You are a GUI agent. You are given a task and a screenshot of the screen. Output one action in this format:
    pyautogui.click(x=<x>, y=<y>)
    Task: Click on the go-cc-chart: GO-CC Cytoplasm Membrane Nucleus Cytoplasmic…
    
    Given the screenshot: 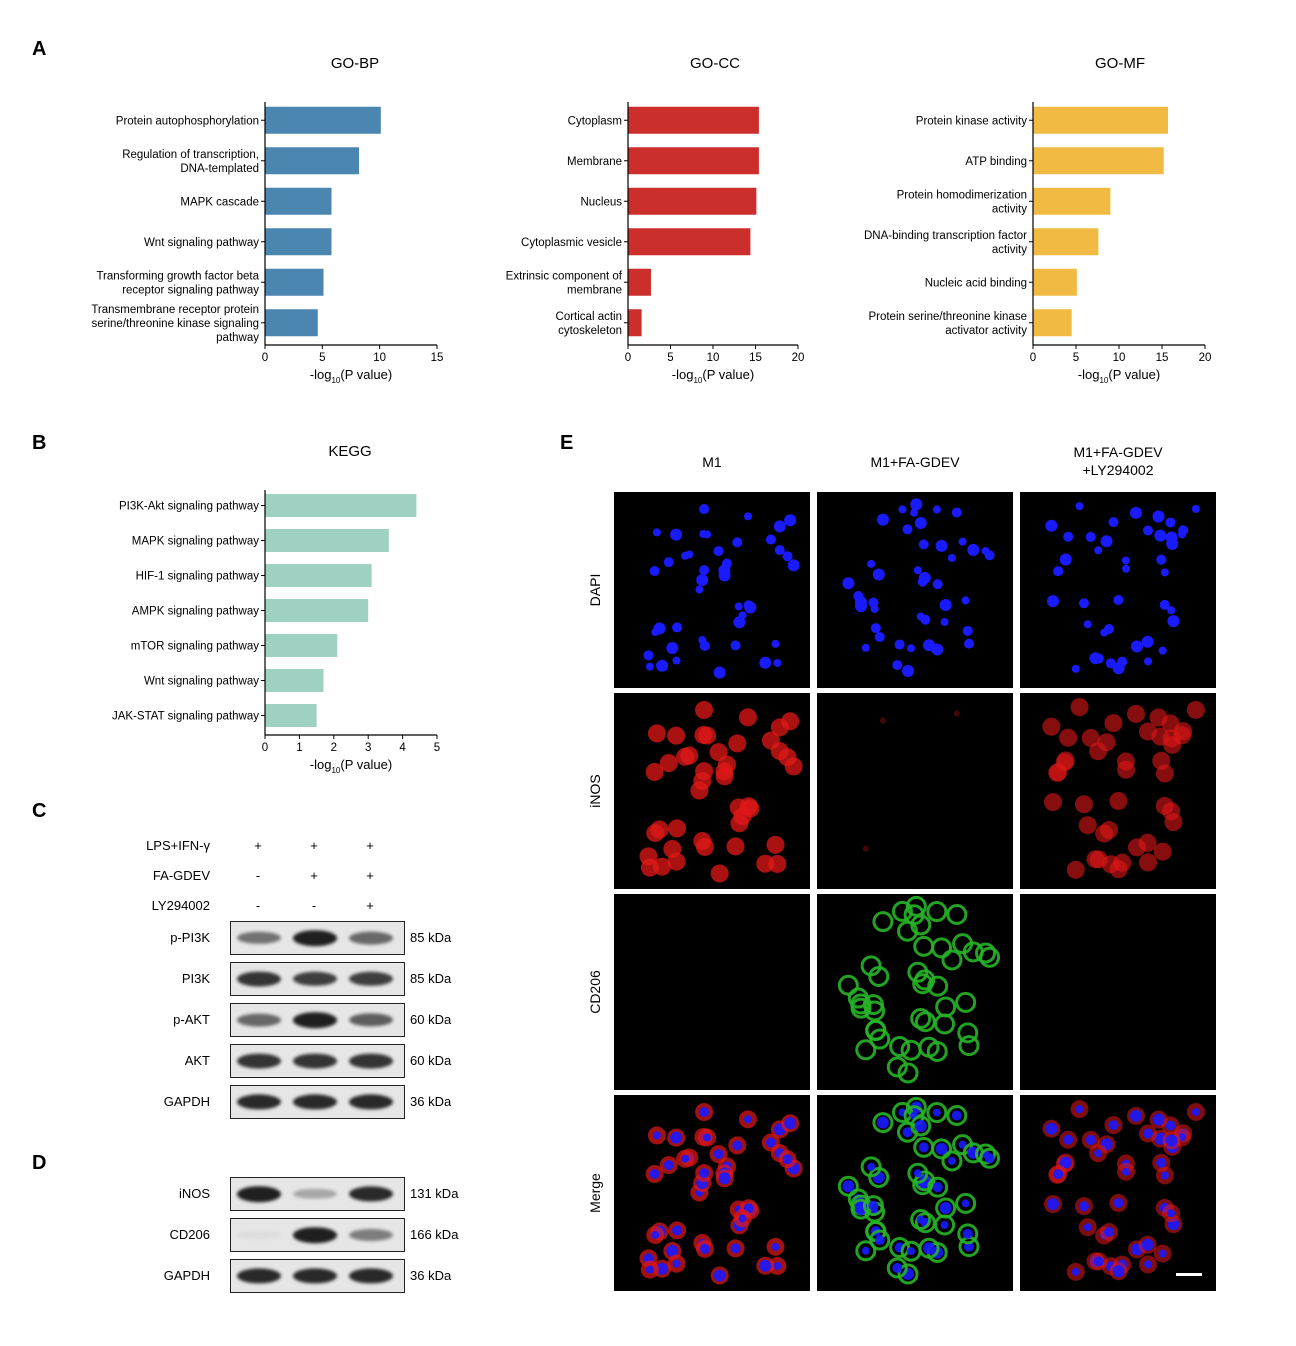 What is the action you would take?
    pyautogui.click(x=655, y=220)
    